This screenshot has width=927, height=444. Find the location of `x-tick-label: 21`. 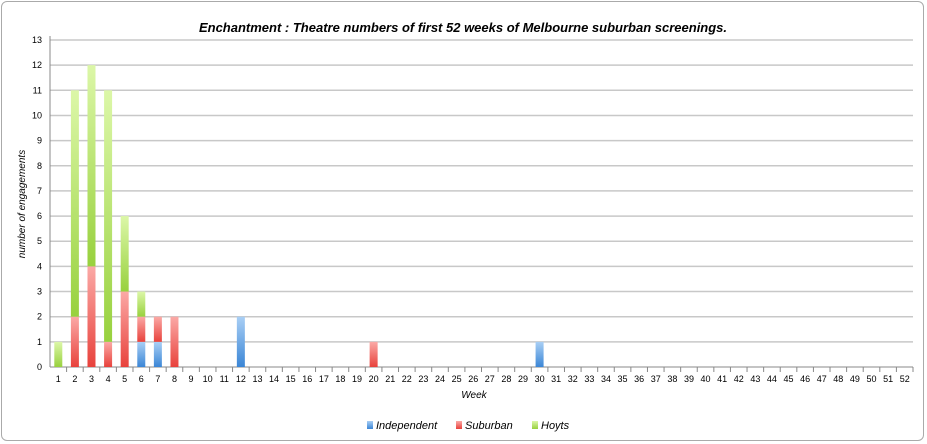

x-tick-label: 21 is located at coordinates (390, 379).